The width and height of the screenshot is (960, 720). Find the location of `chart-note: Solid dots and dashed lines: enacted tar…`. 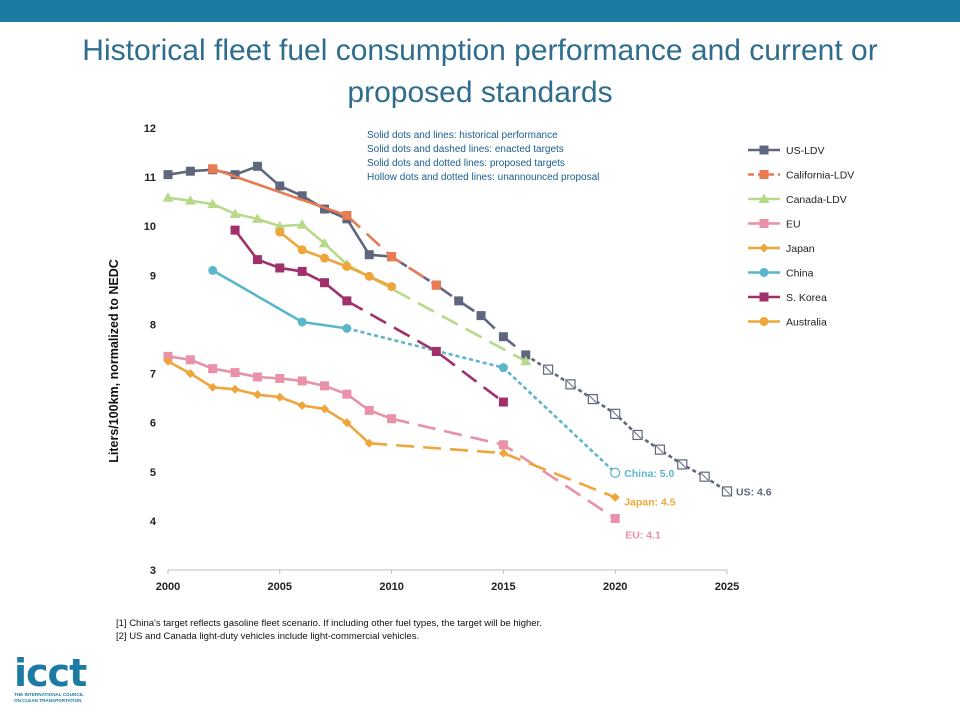

chart-note: Solid dots and dashed lines: enacted tar… is located at coordinates (465, 149).